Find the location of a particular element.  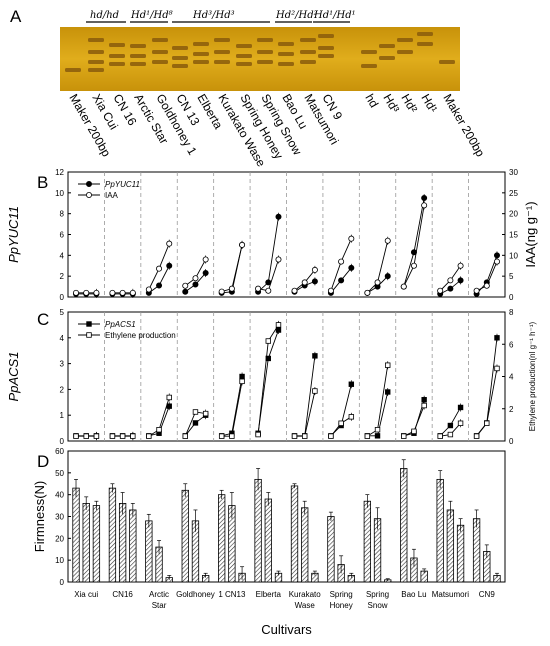

x-axis-label: Cultivars is located at coordinates (286, 629).